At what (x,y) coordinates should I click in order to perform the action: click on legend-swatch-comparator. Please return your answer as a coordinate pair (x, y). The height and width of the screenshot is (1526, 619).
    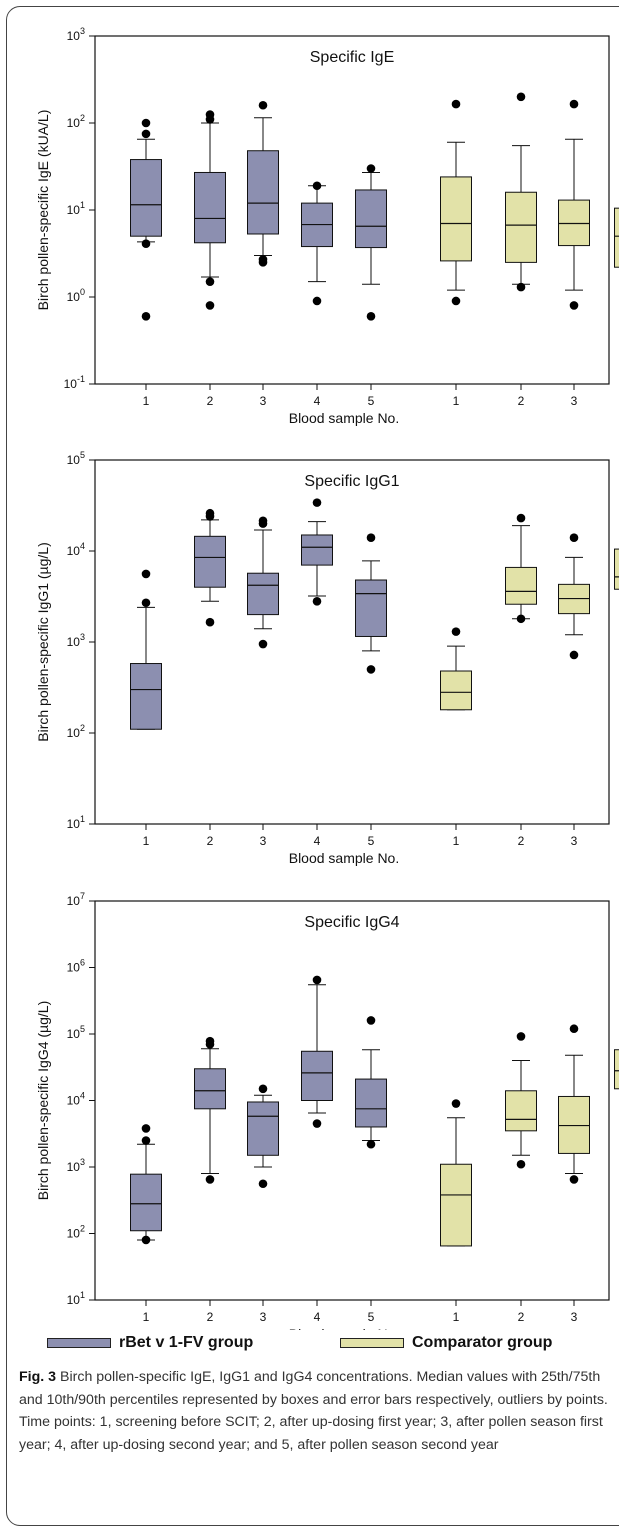
    Looking at the image, I should click on (372, 1343).